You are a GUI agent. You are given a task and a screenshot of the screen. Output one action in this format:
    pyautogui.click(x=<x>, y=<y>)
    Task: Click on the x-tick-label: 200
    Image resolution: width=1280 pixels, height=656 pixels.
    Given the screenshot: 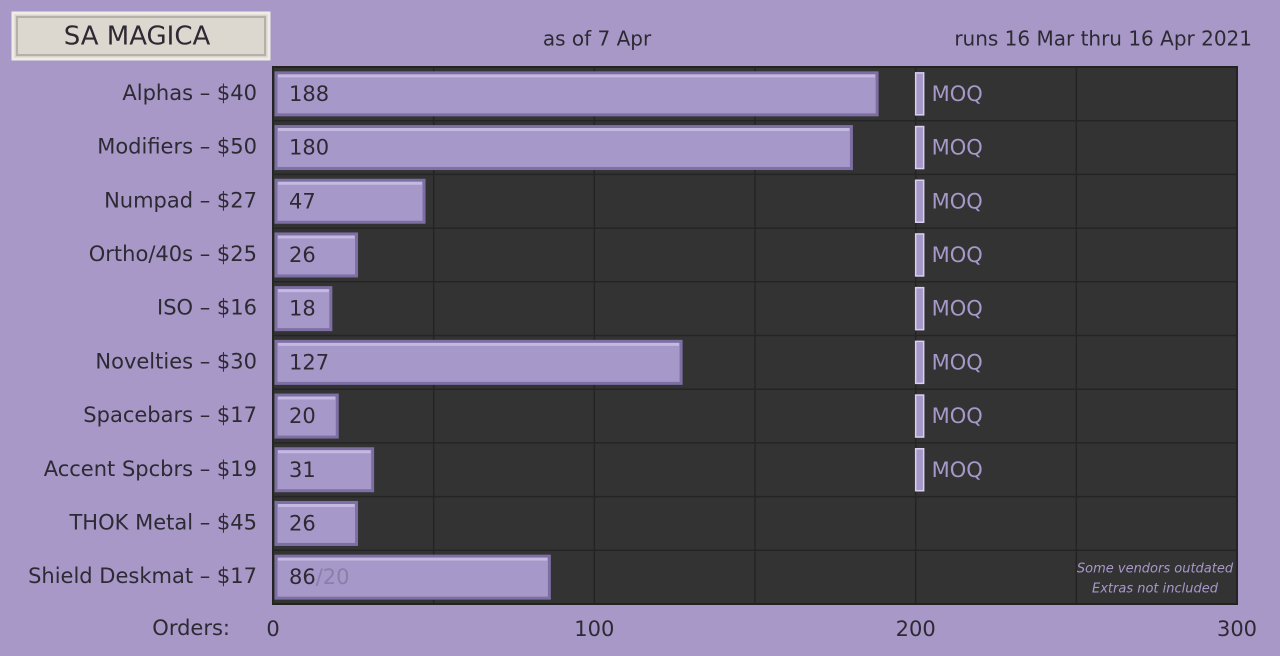 What is the action you would take?
    pyautogui.click(x=916, y=629)
    